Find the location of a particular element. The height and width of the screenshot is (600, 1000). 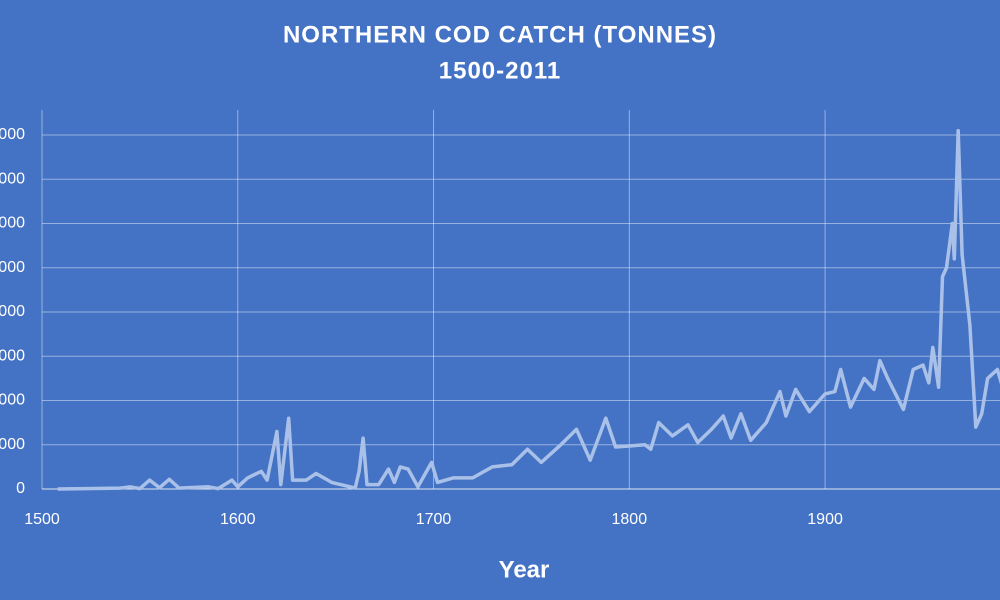

x-tick-label: 1700 is located at coordinates (434, 519).